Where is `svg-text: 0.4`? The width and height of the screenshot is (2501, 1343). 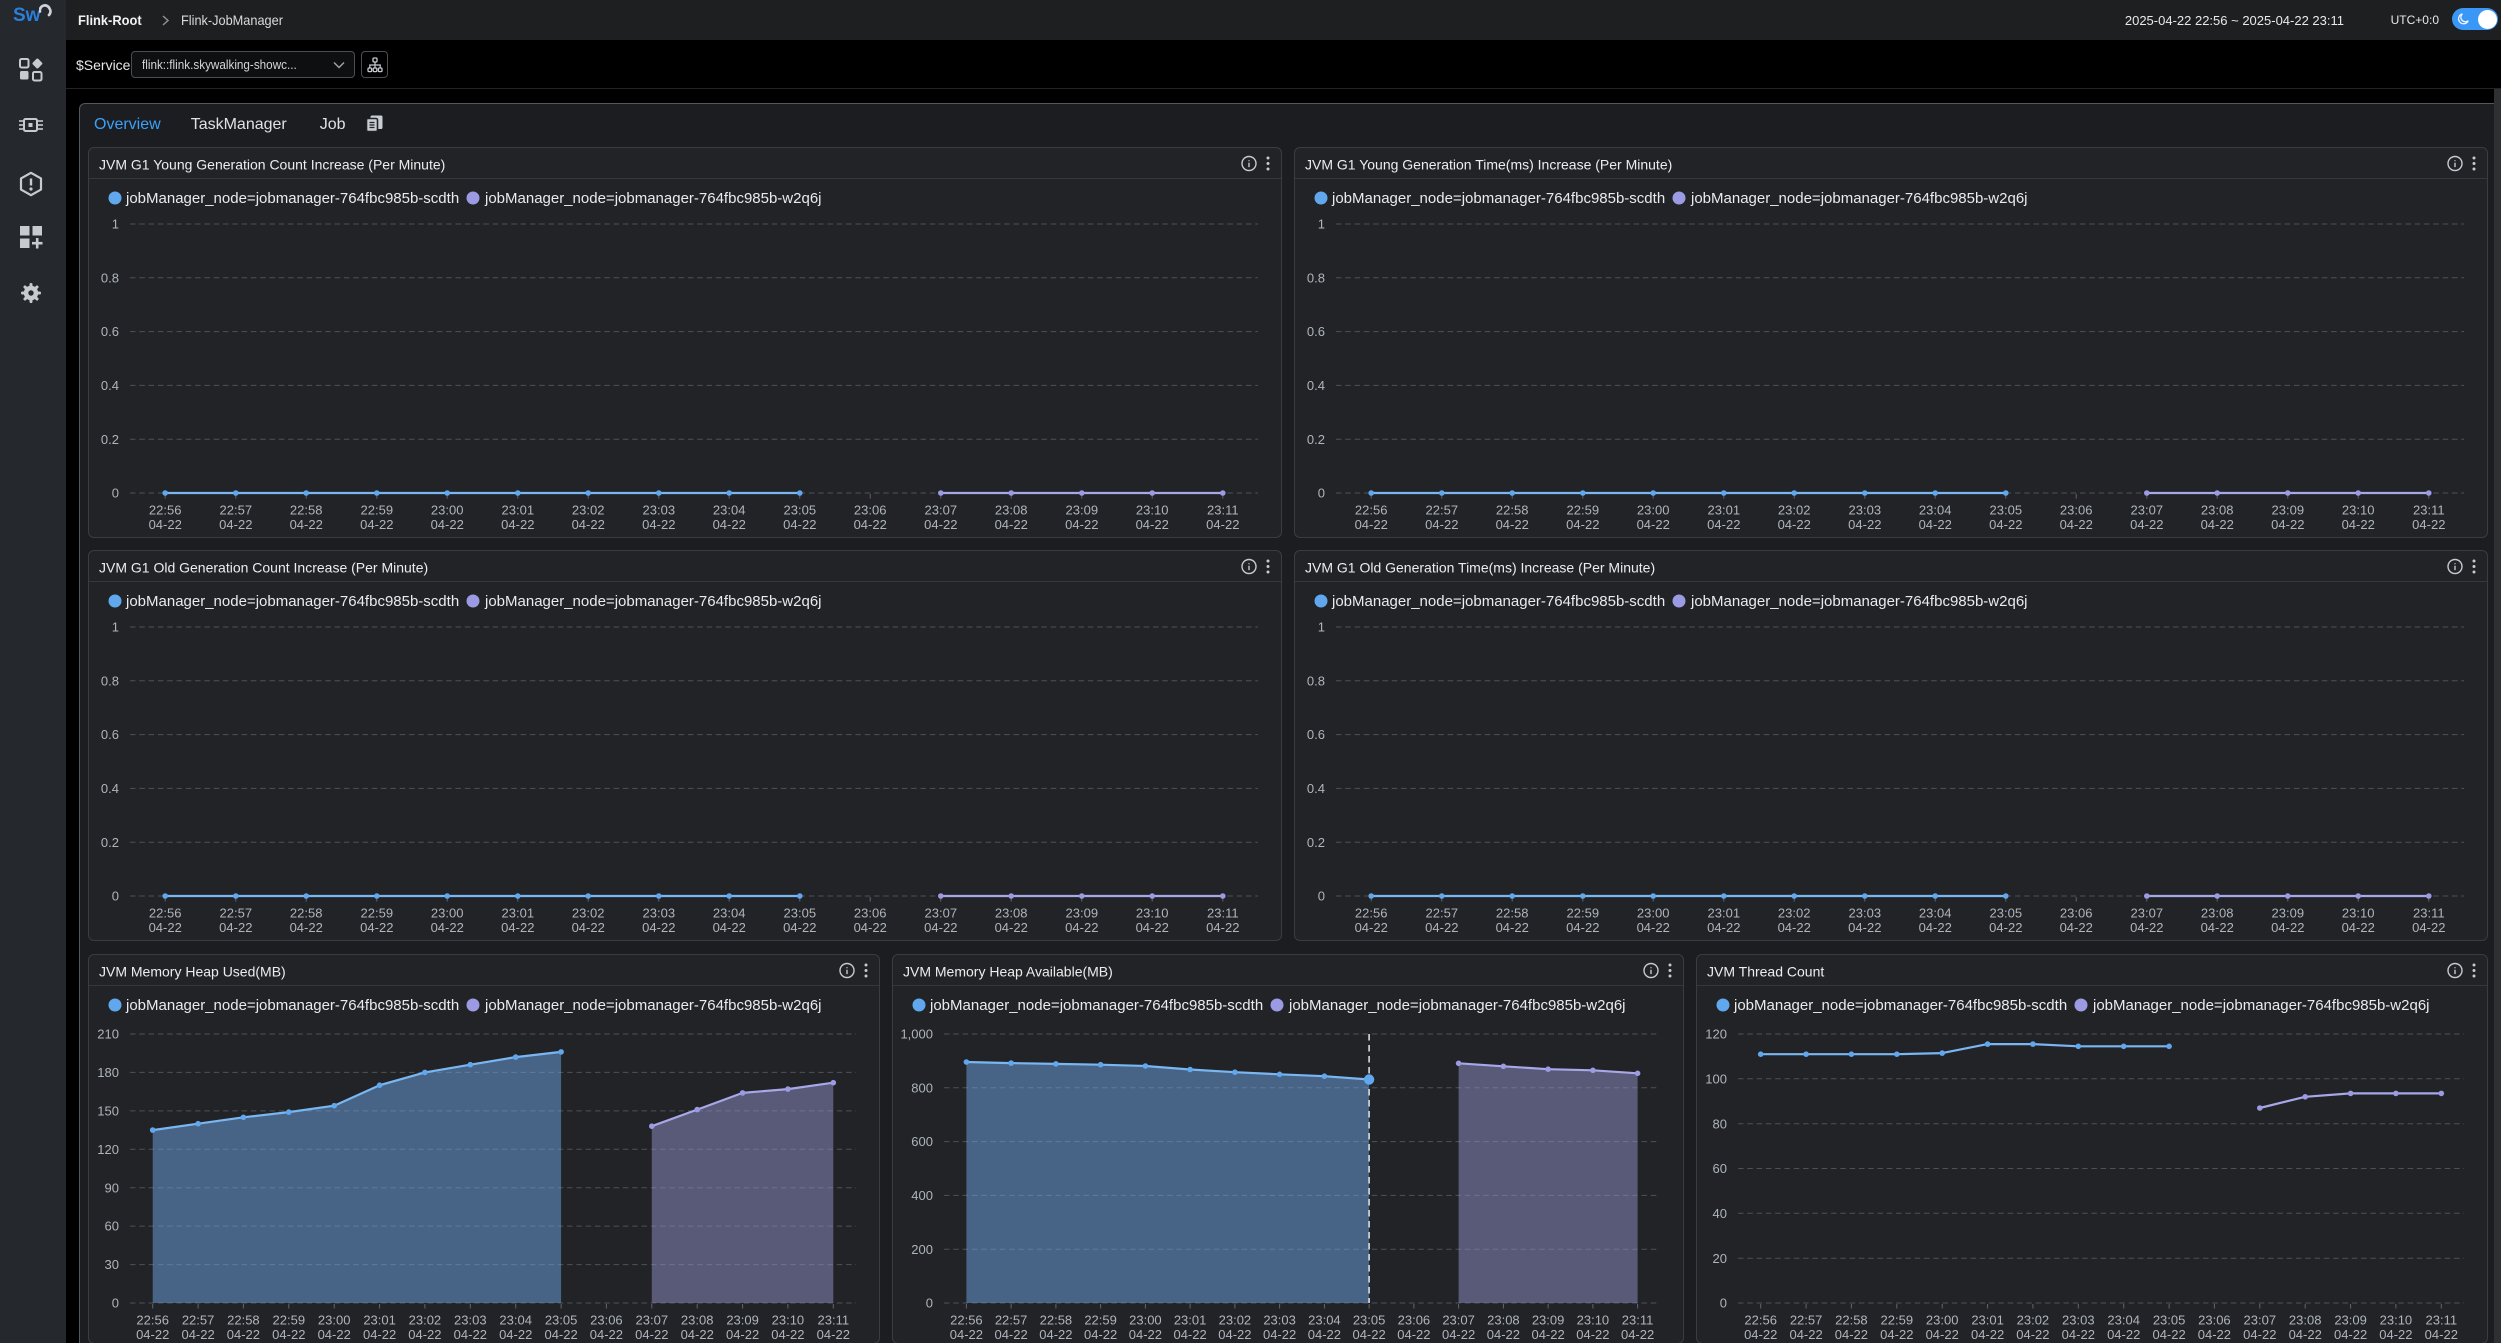
svg-text: 0.4 is located at coordinates (110, 788).